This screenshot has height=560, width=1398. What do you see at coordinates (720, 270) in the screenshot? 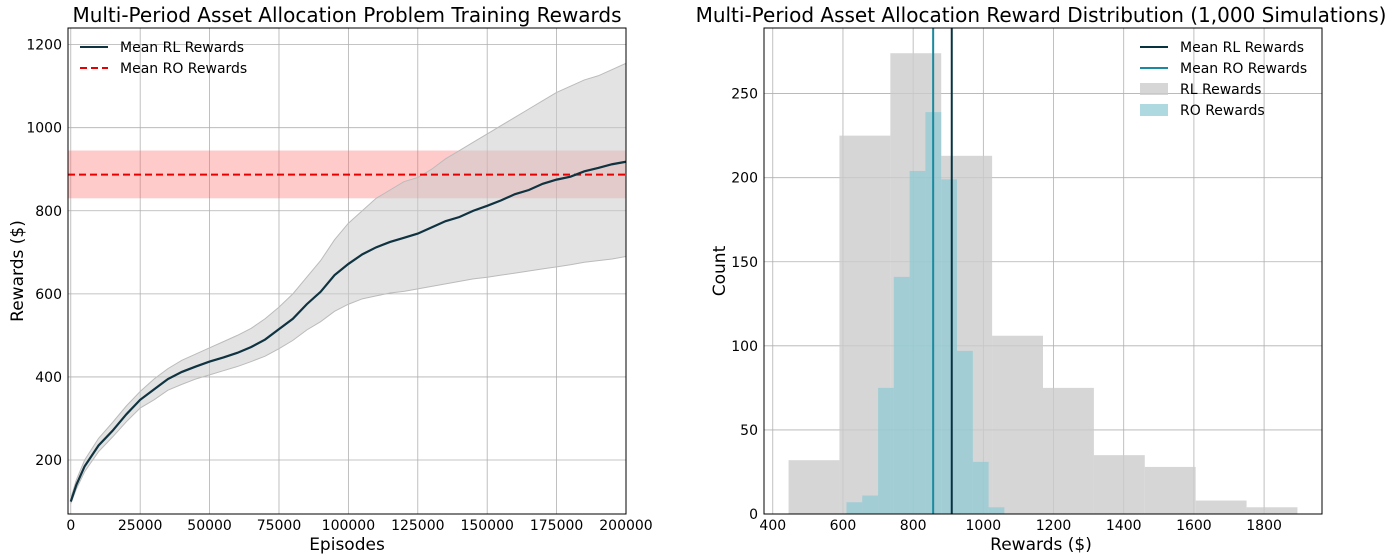
I see `y-axis-label: Count` at bounding box center [720, 270].